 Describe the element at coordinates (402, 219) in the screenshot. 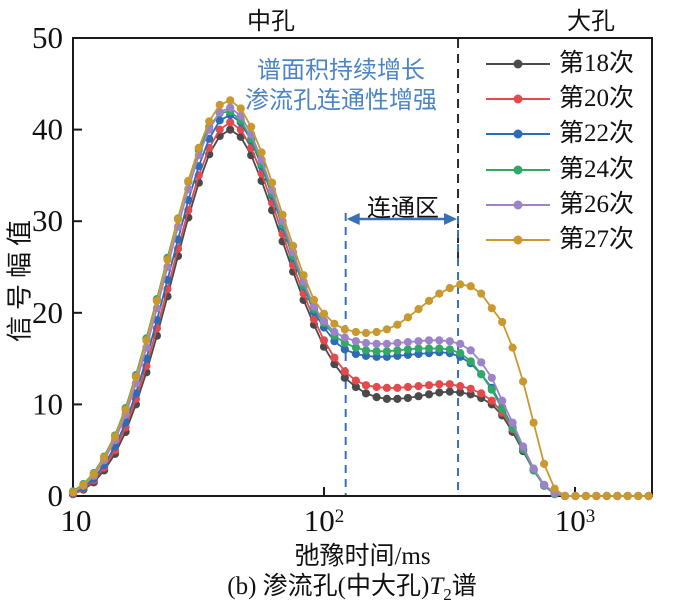

I see `connectivity-zone-arrow` at that location.